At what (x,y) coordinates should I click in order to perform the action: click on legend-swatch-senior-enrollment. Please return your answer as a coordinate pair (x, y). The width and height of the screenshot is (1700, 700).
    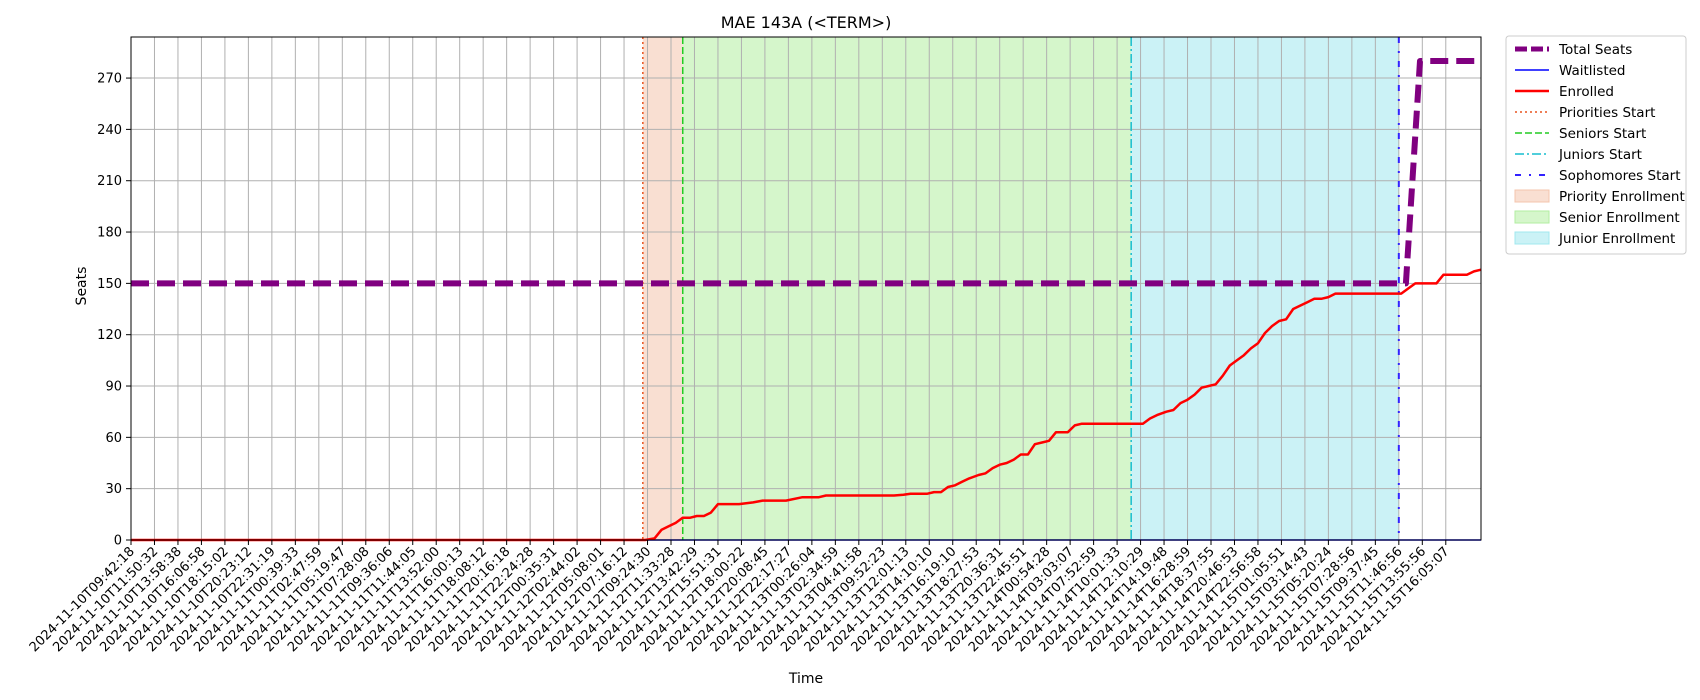
    Looking at the image, I should click on (1532, 217).